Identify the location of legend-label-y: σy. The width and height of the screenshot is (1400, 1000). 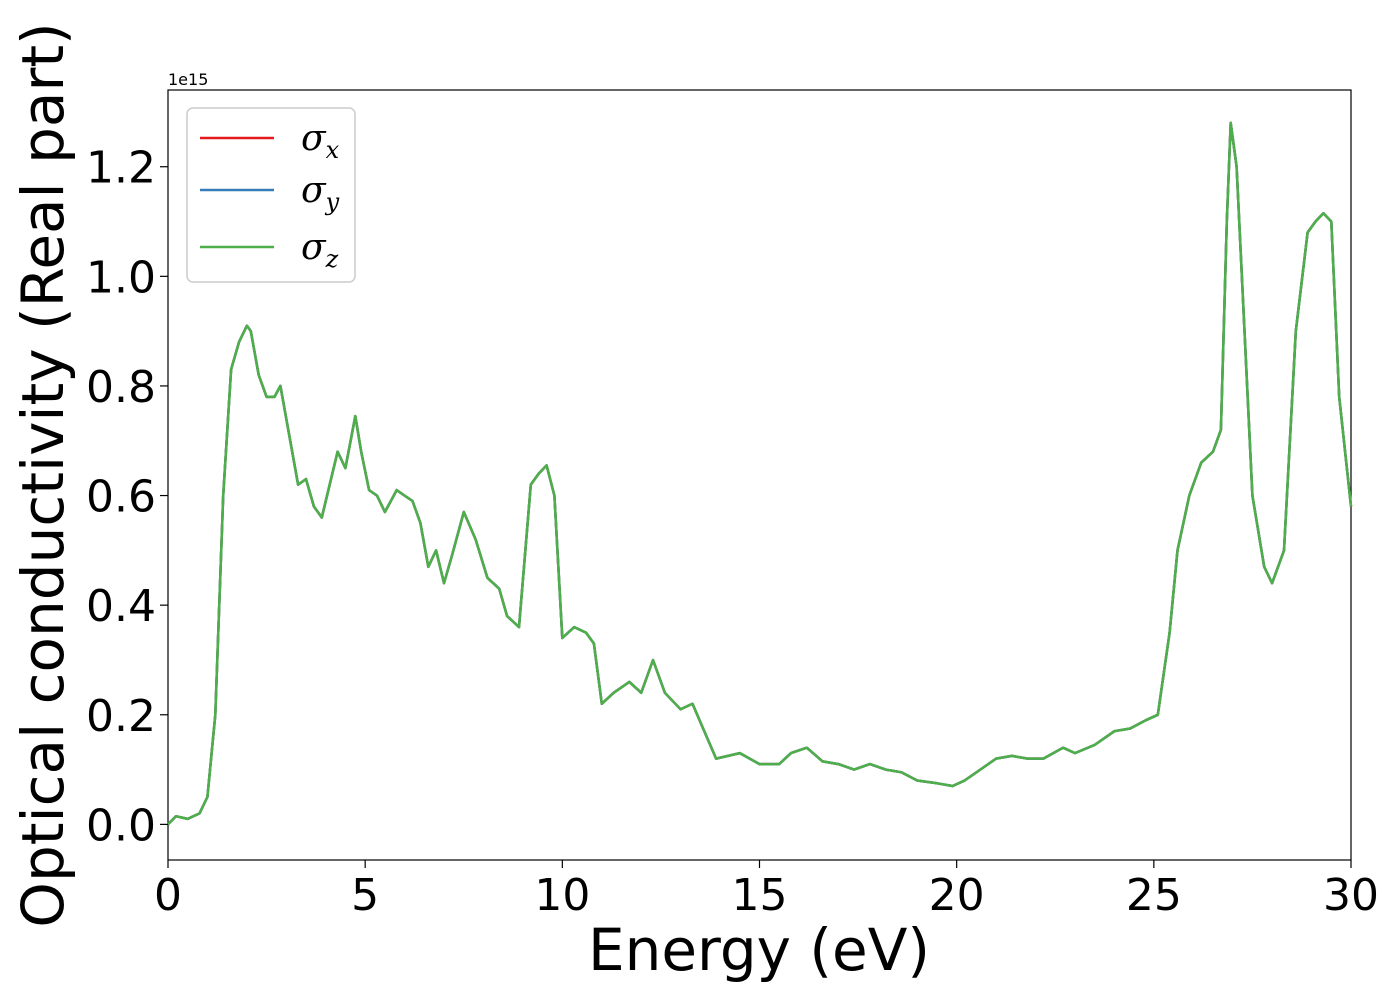
(320, 193).